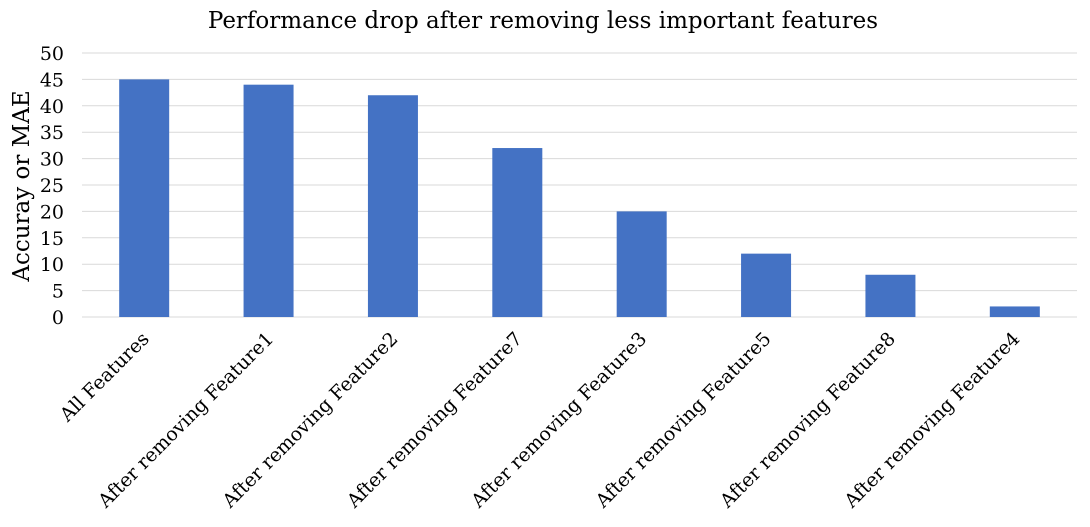 This screenshot has width=1090, height=527. What do you see at coordinates (52, 239) in the screenshot?
I see `y-tick-label: 15` at bounding box center [52, 239].